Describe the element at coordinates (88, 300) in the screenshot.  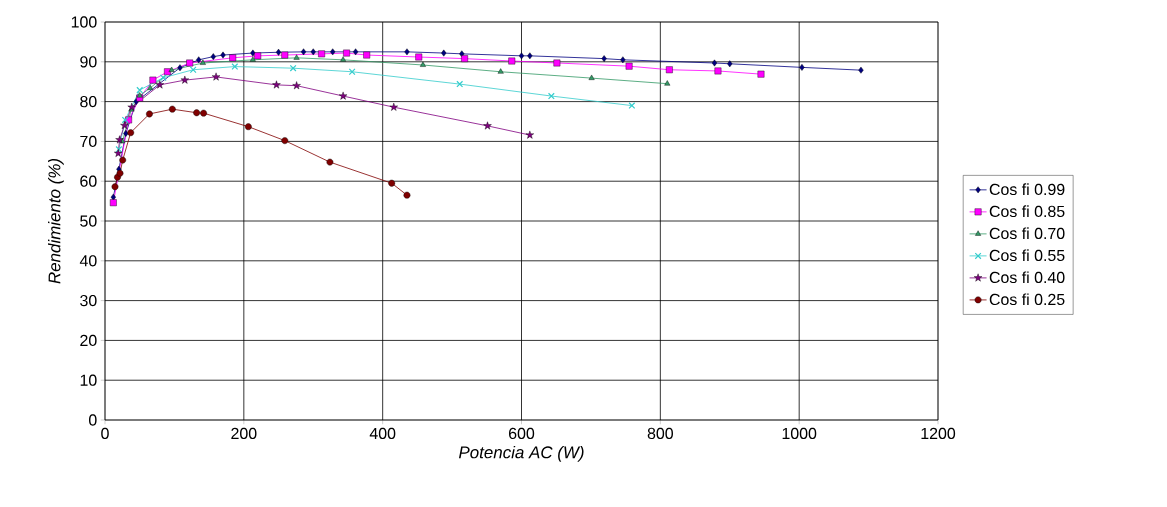
I see `y-tick-label: 30` at that location.